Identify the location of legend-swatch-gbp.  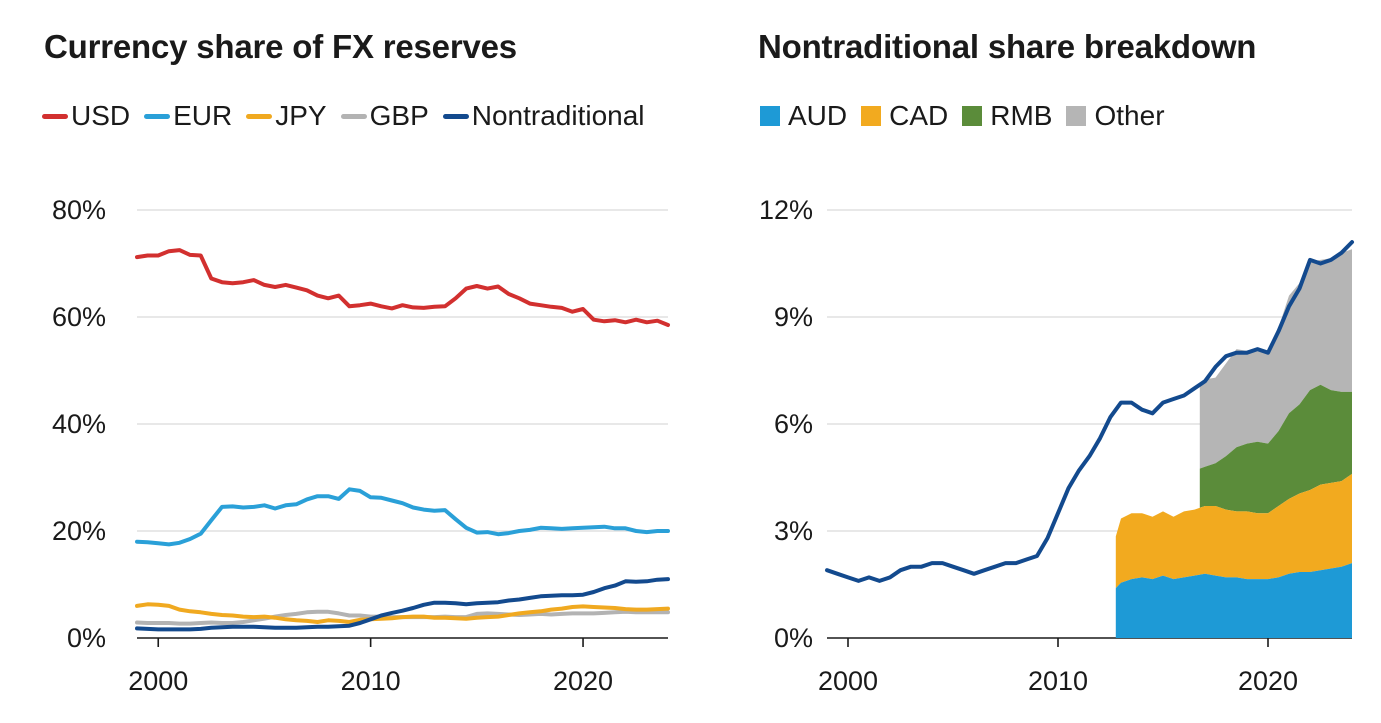
(353, 116).